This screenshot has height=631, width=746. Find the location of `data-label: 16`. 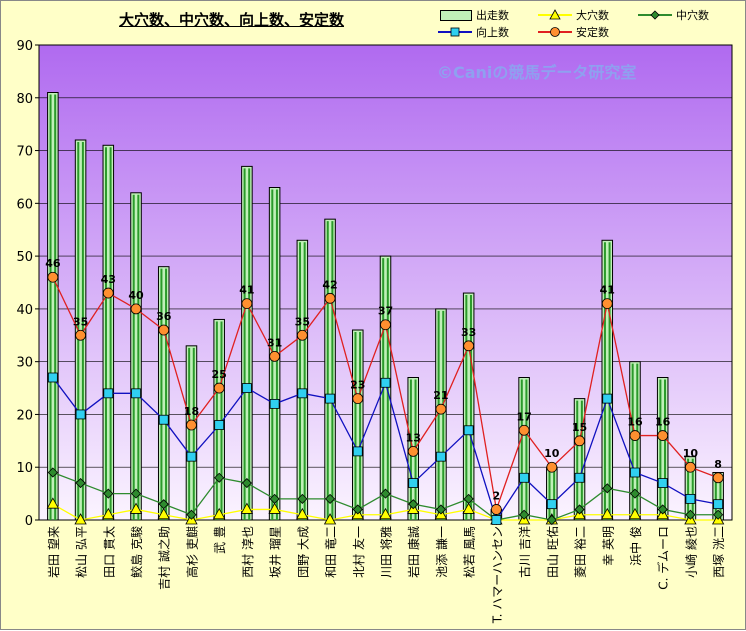

data-label: 16 is located at coordinates (635, 422).